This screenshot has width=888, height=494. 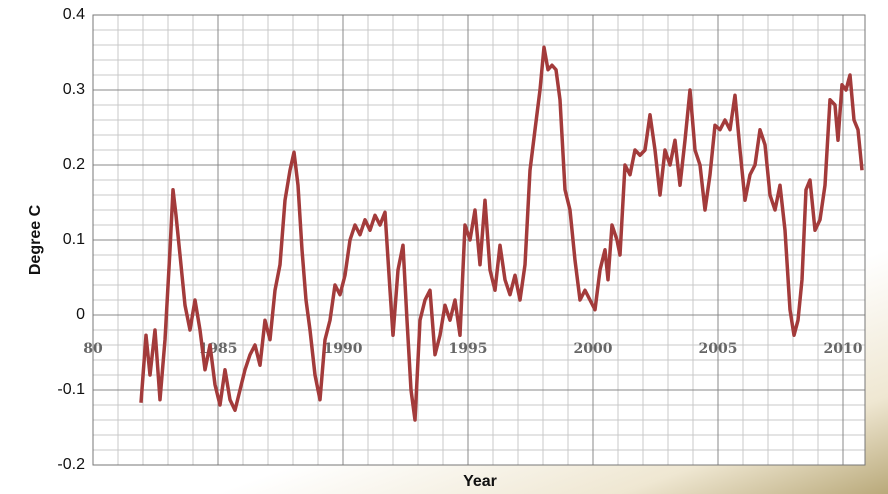 What do you see at coordinates (718, 349) in the screenshot?
I see `x-tick-label: 2005` at bounding box center [718, 349].